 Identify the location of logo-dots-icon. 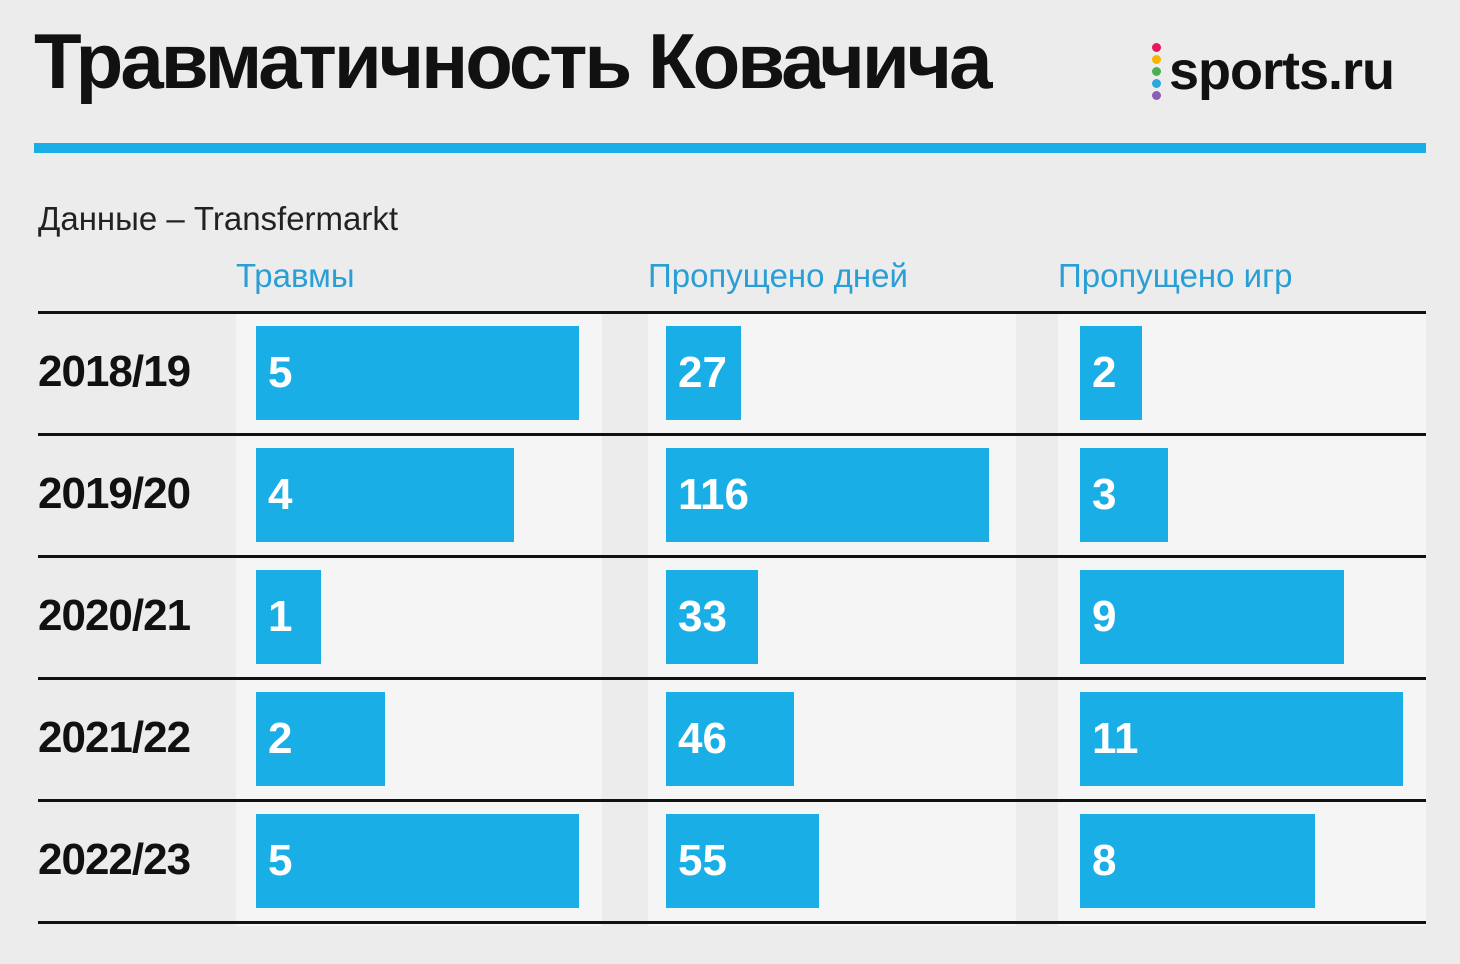
(1156, 71).